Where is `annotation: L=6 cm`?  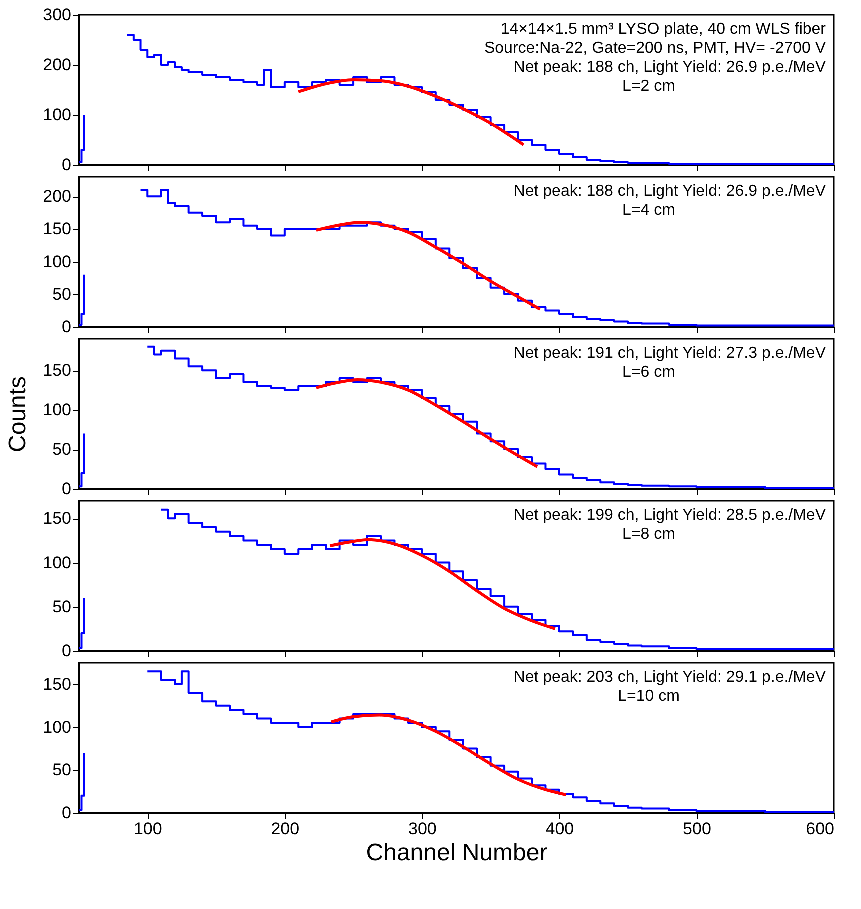 annotation: L=6 cm is located at coordinates (649, 372).